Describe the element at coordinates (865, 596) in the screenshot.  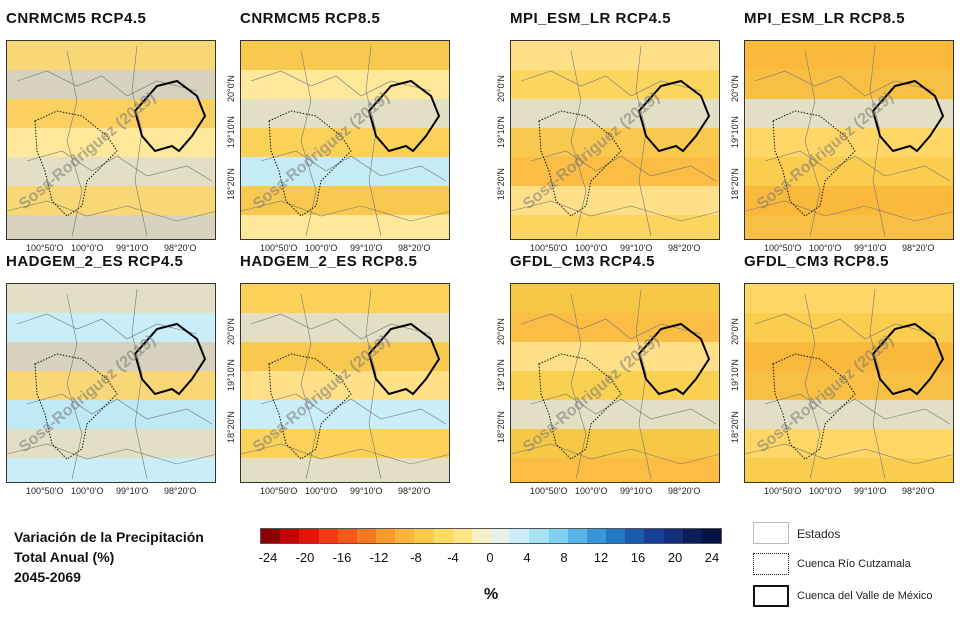
I see `legend-key-valle-label: Cuenca del Valle de México` at that location.